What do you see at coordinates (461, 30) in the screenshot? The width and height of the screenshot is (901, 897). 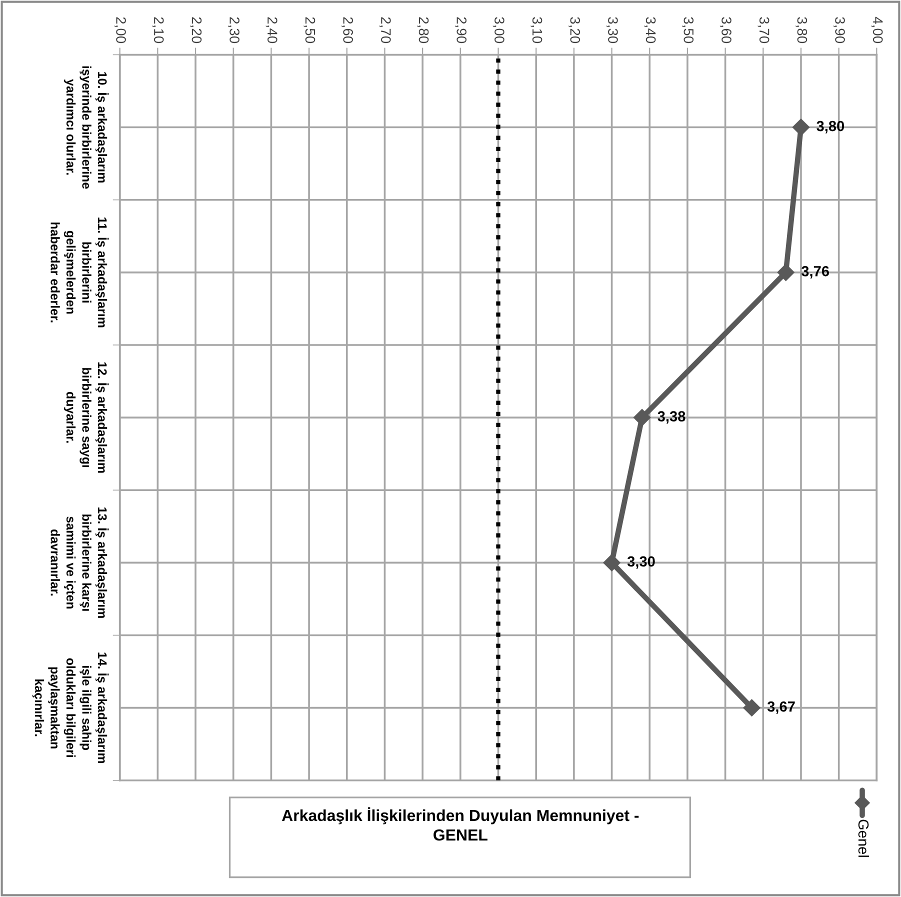 I see `x-tick-label: 2,90` at bounding box center [461, 30].